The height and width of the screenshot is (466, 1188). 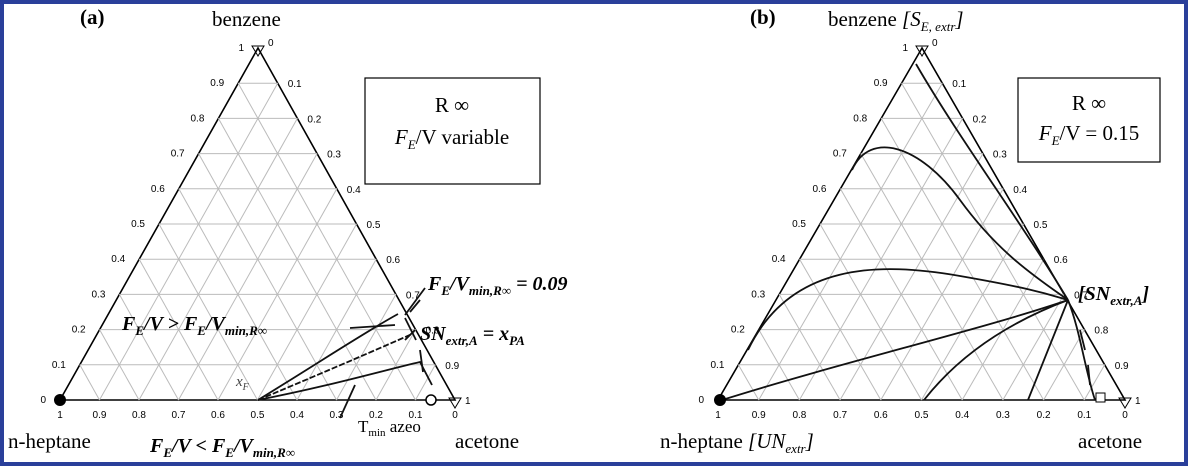 I want to click on annotation: FE/V > FE/Vmin,R∞, so click(x=194, y=325).